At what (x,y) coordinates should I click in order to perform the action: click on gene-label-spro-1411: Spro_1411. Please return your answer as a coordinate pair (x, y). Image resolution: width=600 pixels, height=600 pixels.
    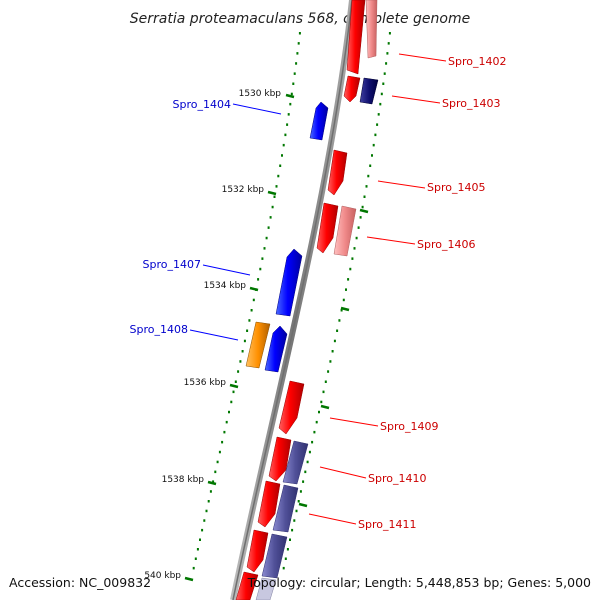
    Looking at the image, I should click on (387, 524).